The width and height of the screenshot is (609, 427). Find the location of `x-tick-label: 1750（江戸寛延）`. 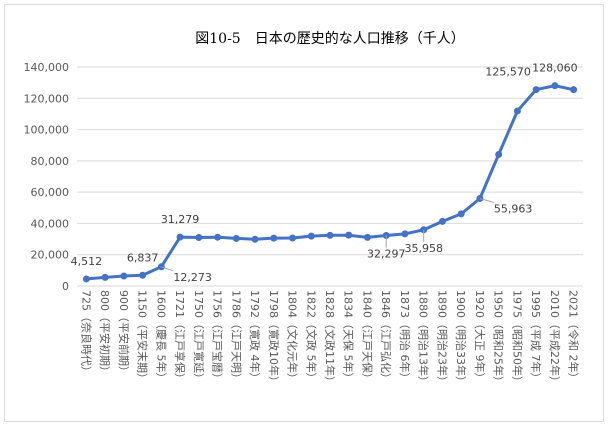

x-tick-label: 1750（江戸寛延） is located at coordinates (199, 337).